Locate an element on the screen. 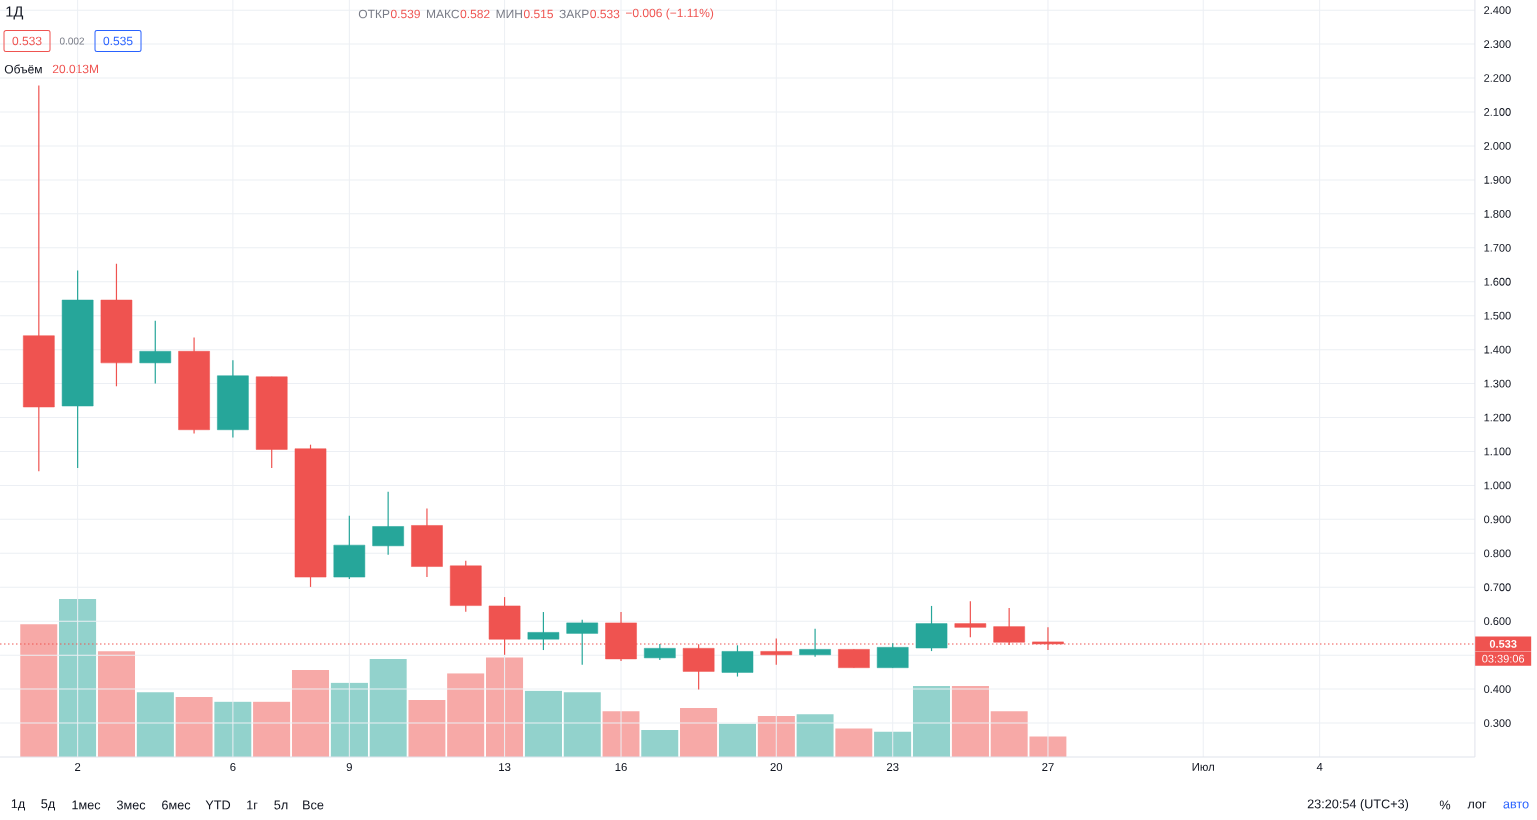 The width and height of the screenshot is (1537, 820). chart-title: 1Д is located at coordinates (15, 13).